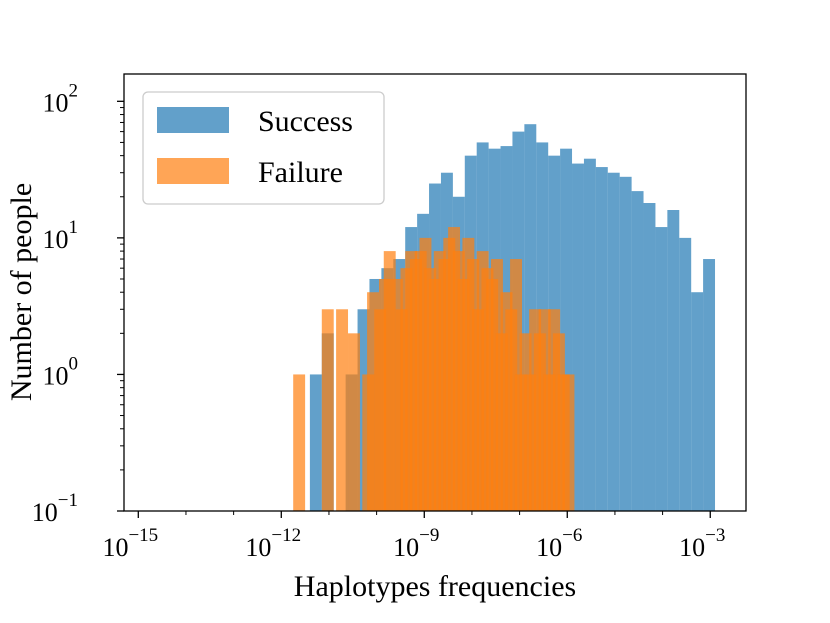 The width and height of the screenshot is (830, 623). What do you see at coordinates (559, 543) in the screenshot?
I see `x-tick-label: 10⁻⁶` at bounding box center [559, 543].